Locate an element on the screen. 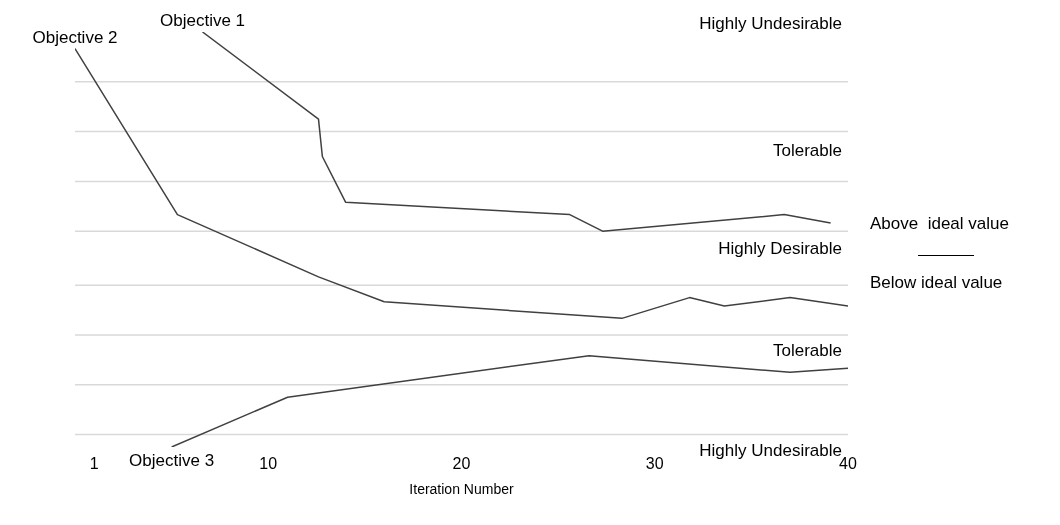 The height and width of the screenshot is (525, 1060). x-tick-label: 10 is located at coordinates (268, 464).